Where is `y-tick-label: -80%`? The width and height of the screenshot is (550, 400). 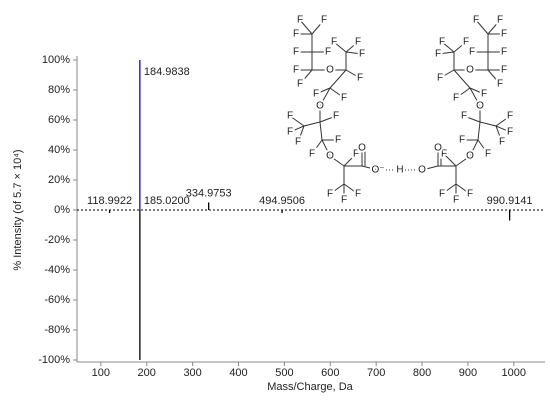
y-tick-label: -80% is located at coordinates (57, 330).